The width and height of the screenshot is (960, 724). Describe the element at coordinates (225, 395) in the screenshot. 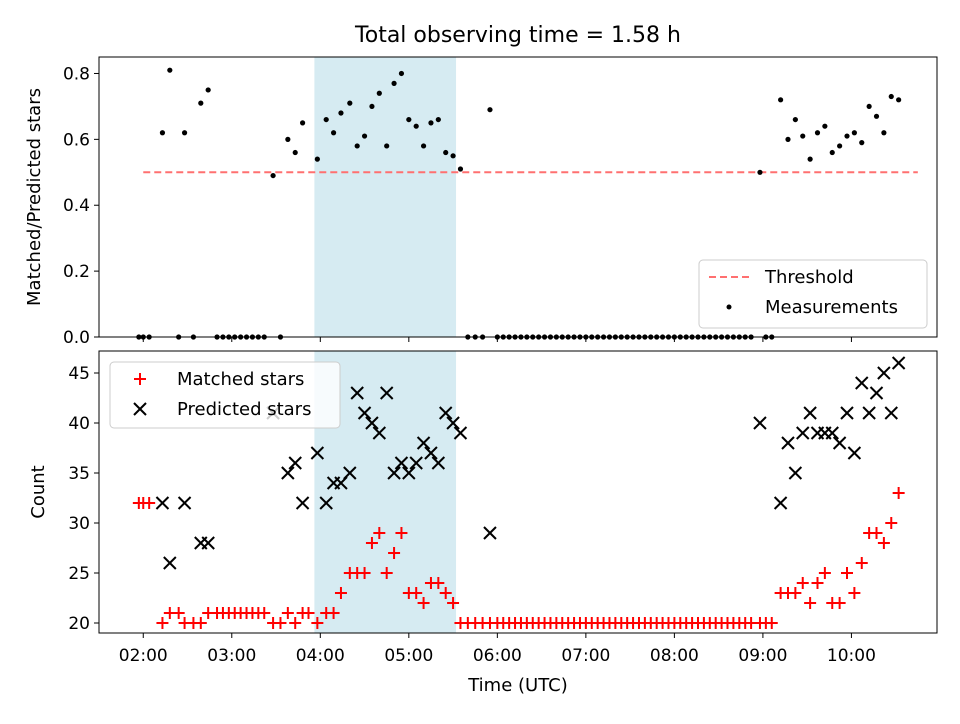

I see `bottom-legend-box` at that location.